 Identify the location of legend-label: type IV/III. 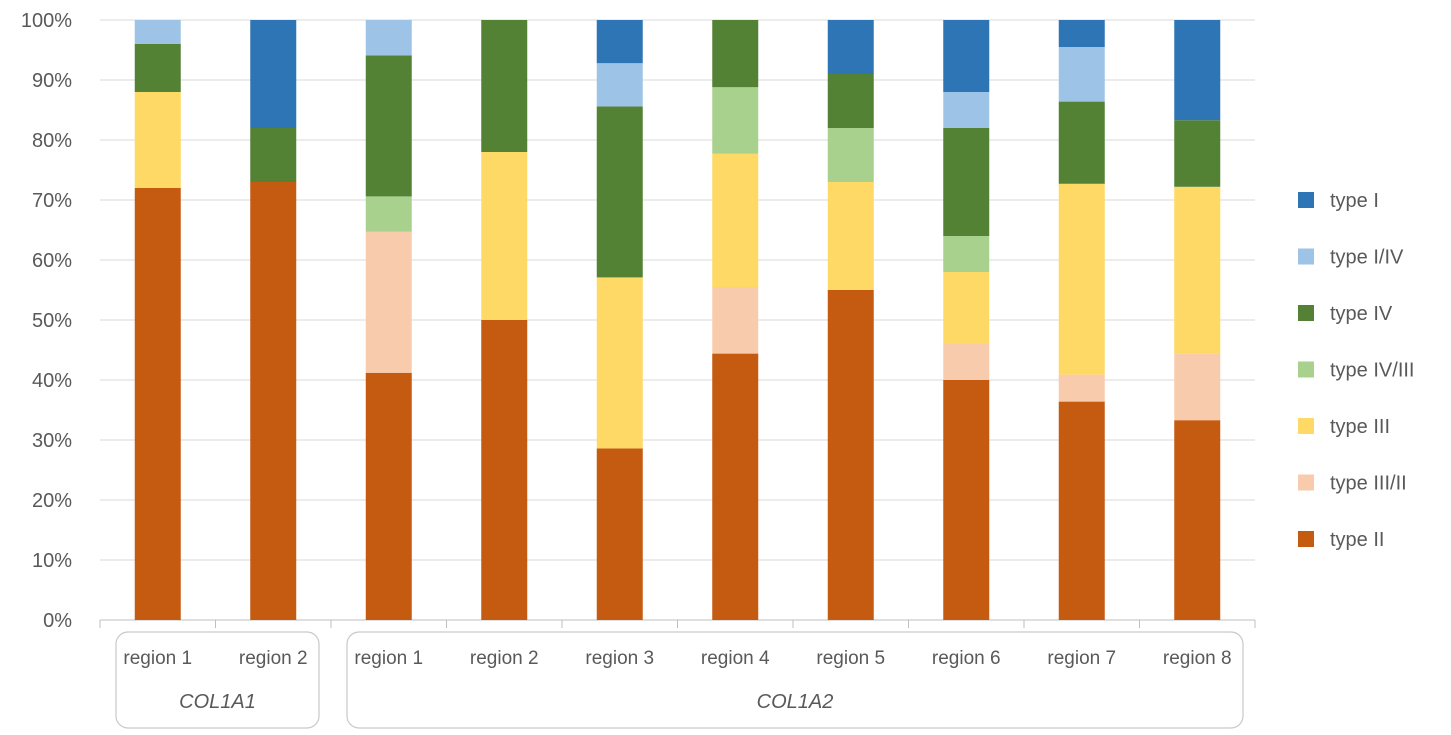
(1372, 371).